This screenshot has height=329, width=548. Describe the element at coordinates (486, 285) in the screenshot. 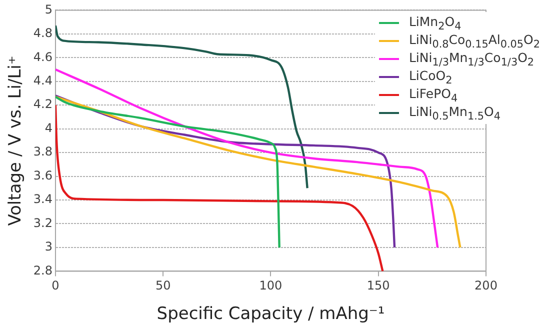

I see `x-tick-label: 200` at that location.